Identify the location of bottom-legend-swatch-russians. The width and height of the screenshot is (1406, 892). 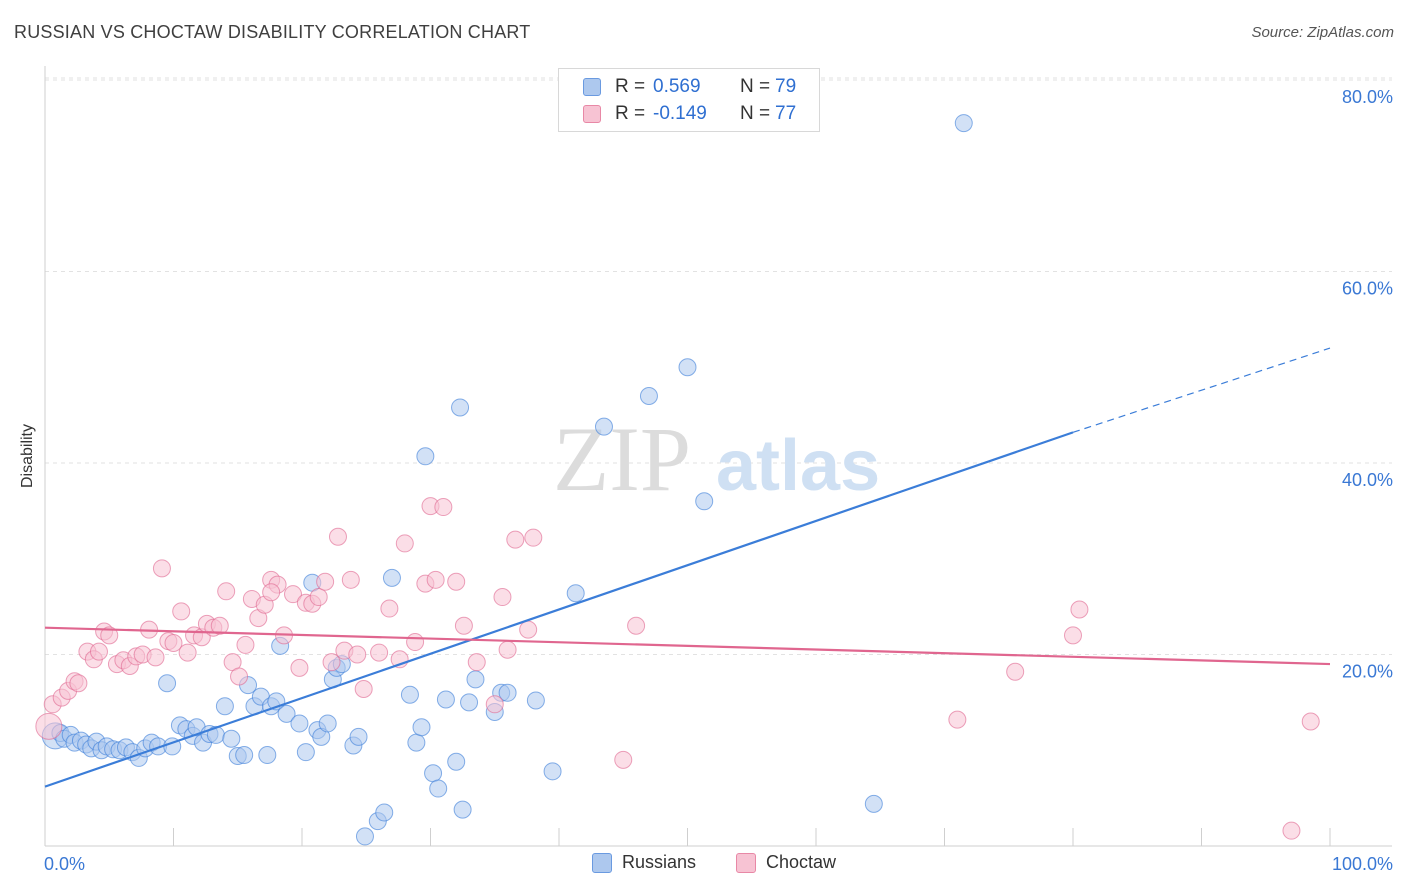
(602, 862).